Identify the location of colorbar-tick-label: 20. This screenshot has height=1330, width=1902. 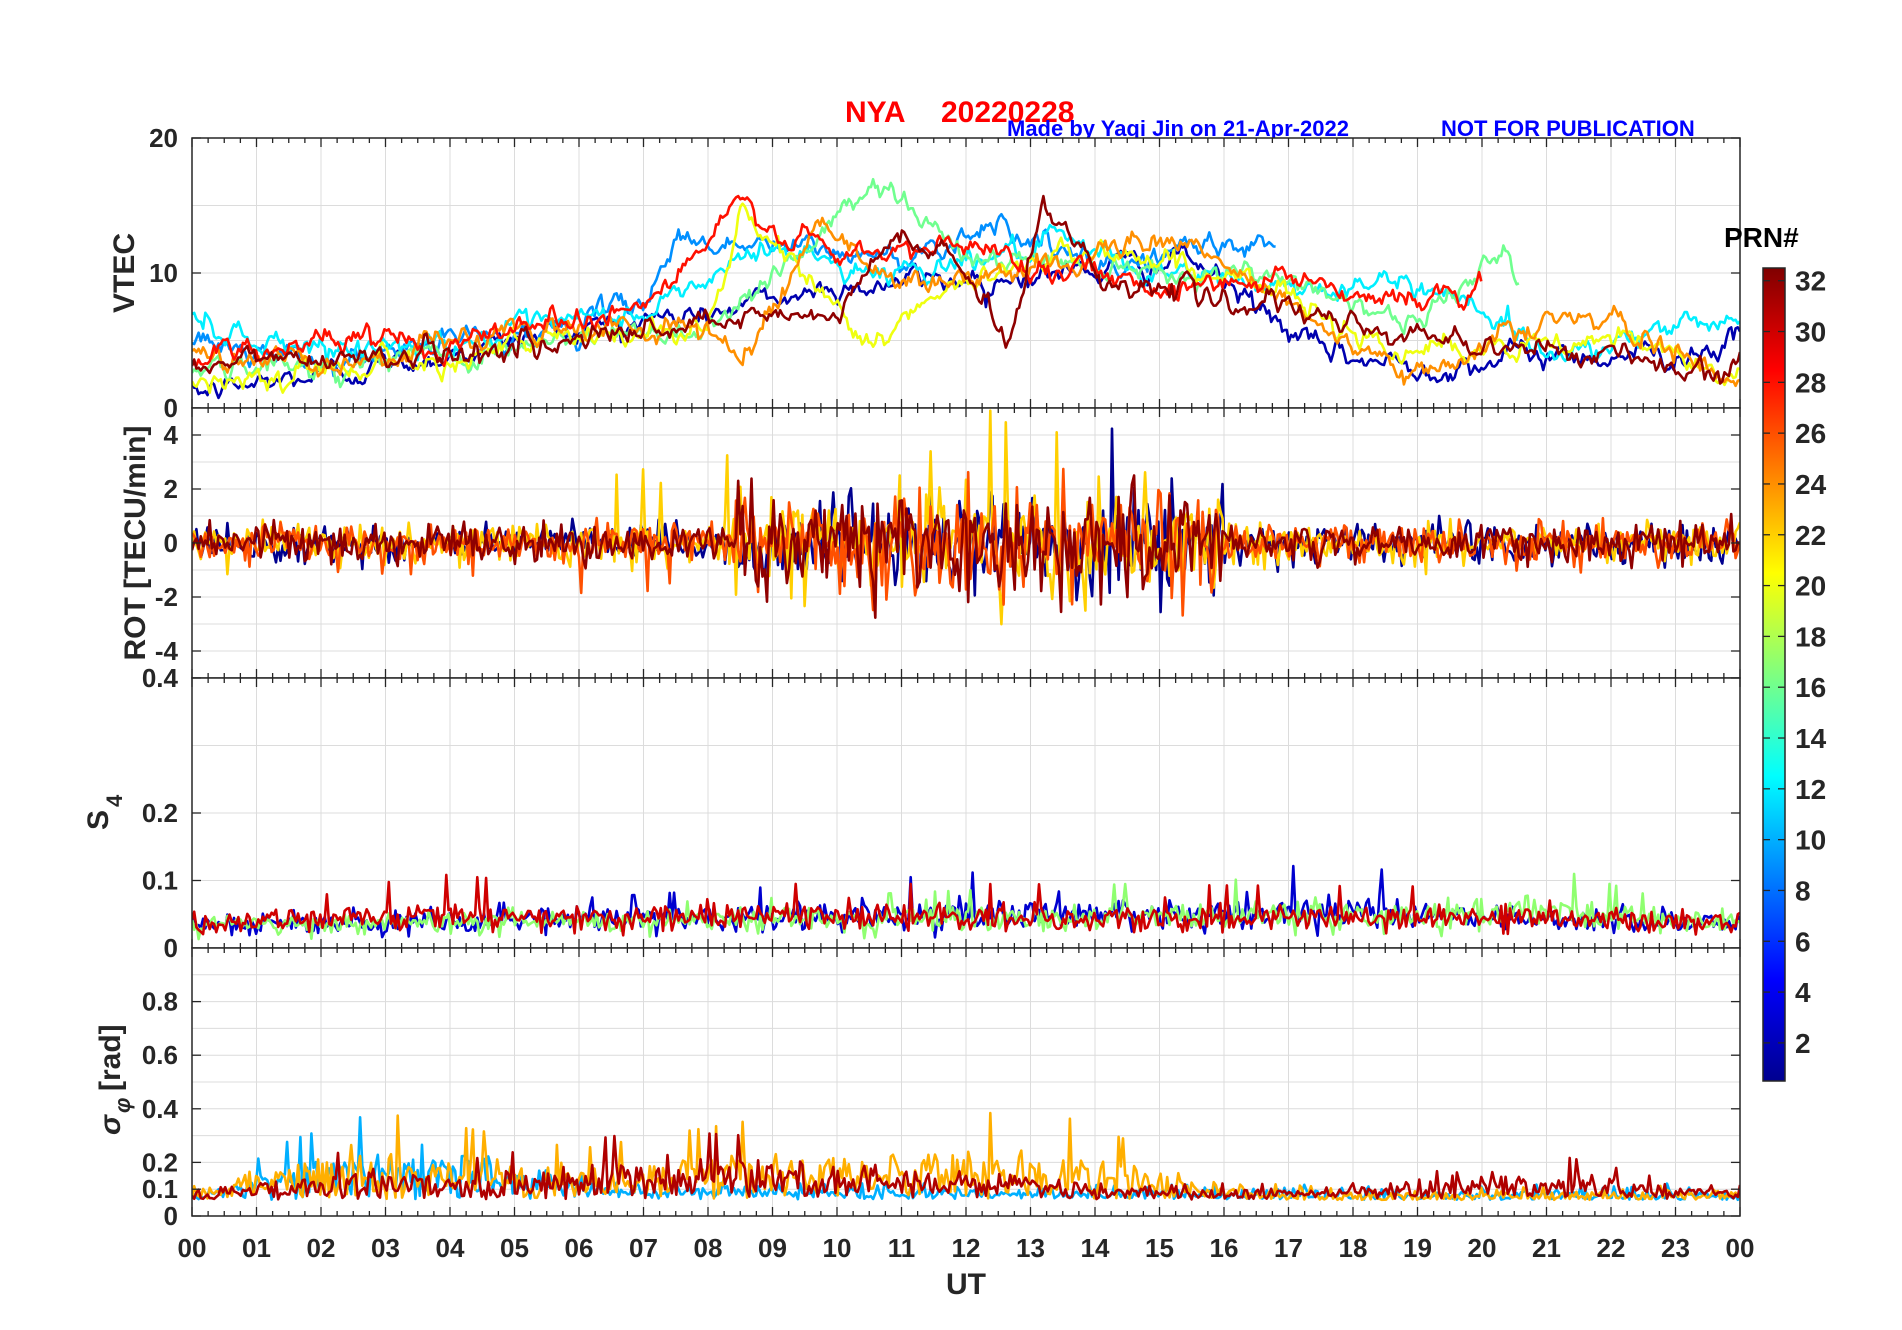
(1810, 586).